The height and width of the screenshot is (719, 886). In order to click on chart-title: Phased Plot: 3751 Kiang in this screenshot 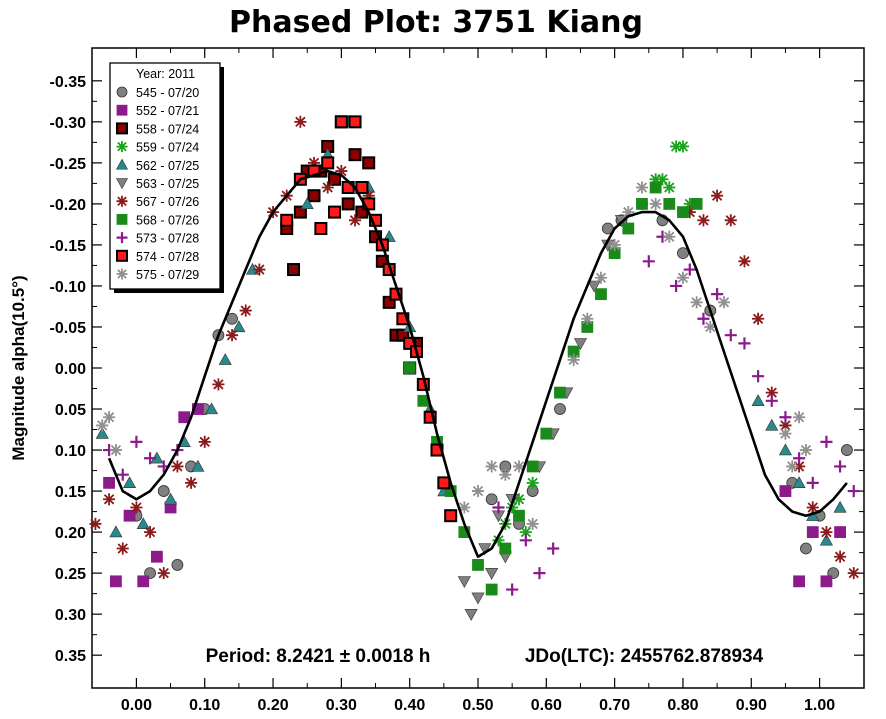, I will do `click(436, 22)`.